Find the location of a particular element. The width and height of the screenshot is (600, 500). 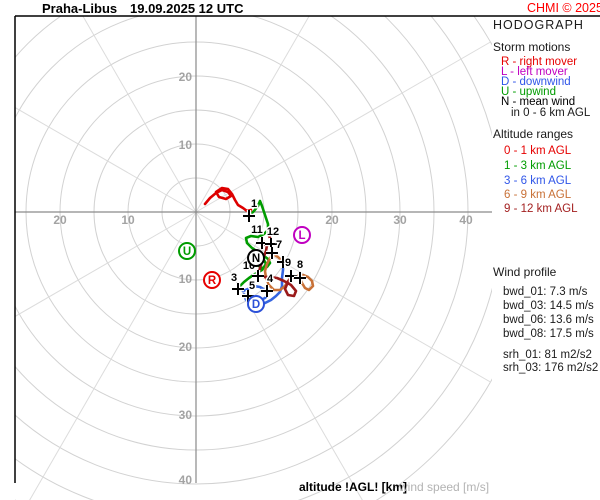

altitude-mark-7: 7 is located at coordinates (275, 248).